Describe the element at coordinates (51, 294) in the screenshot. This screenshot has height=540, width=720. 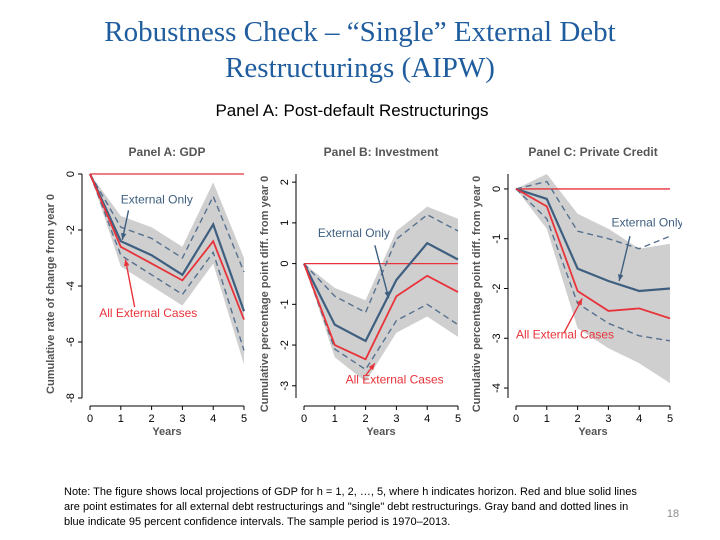
I see `y-axis-title: Cumulative rate of change from year 0` at that location.